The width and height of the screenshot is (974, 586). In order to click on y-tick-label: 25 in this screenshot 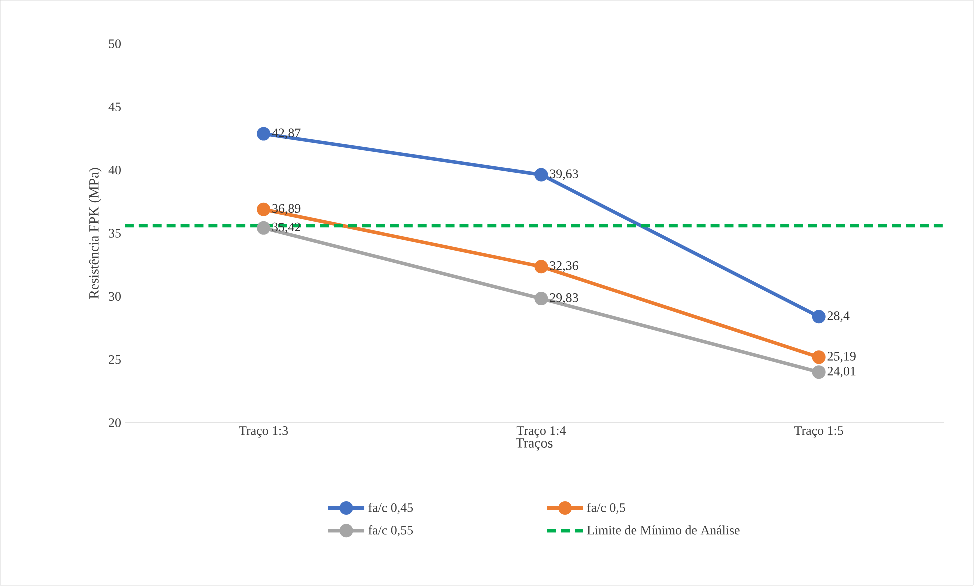, I will do `click(115, 359)`.